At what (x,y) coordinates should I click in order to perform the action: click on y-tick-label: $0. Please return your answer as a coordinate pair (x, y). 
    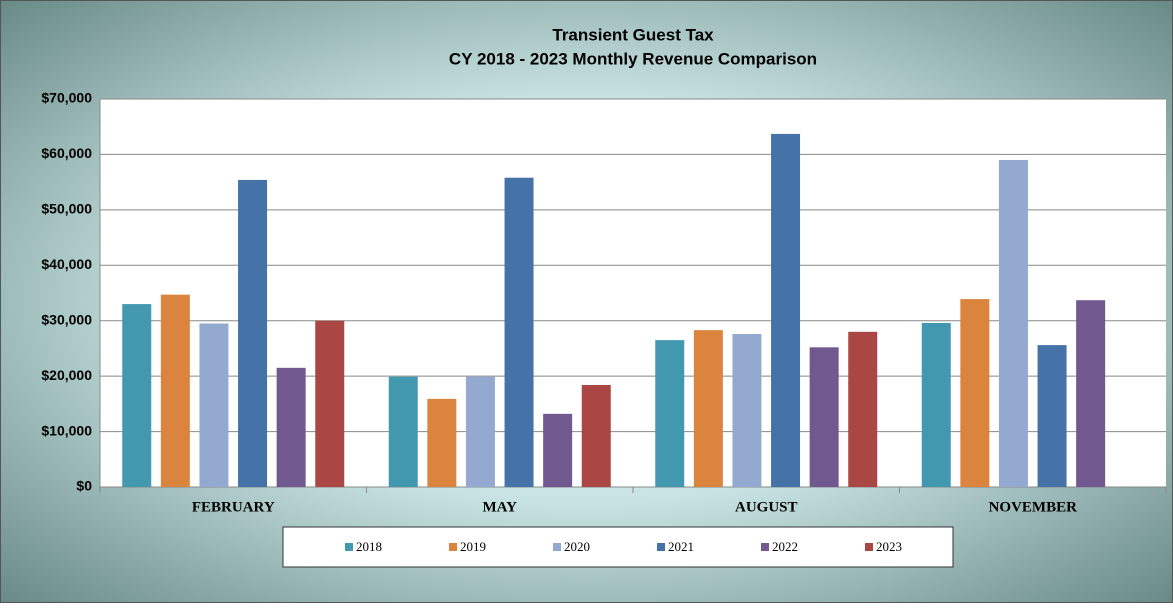
    Looking at the image, I should click on (84, 486).